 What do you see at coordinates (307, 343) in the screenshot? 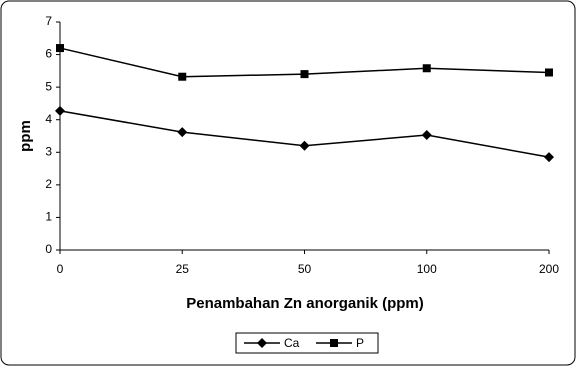
I see `legend-box` at bounding box center [307, 343].